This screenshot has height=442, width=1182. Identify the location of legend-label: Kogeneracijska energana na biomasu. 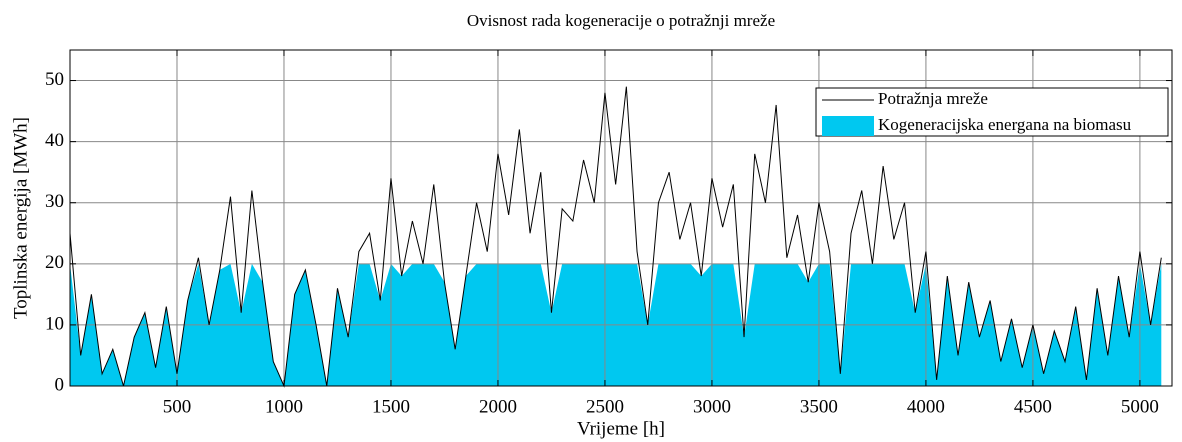
(1005, 124).